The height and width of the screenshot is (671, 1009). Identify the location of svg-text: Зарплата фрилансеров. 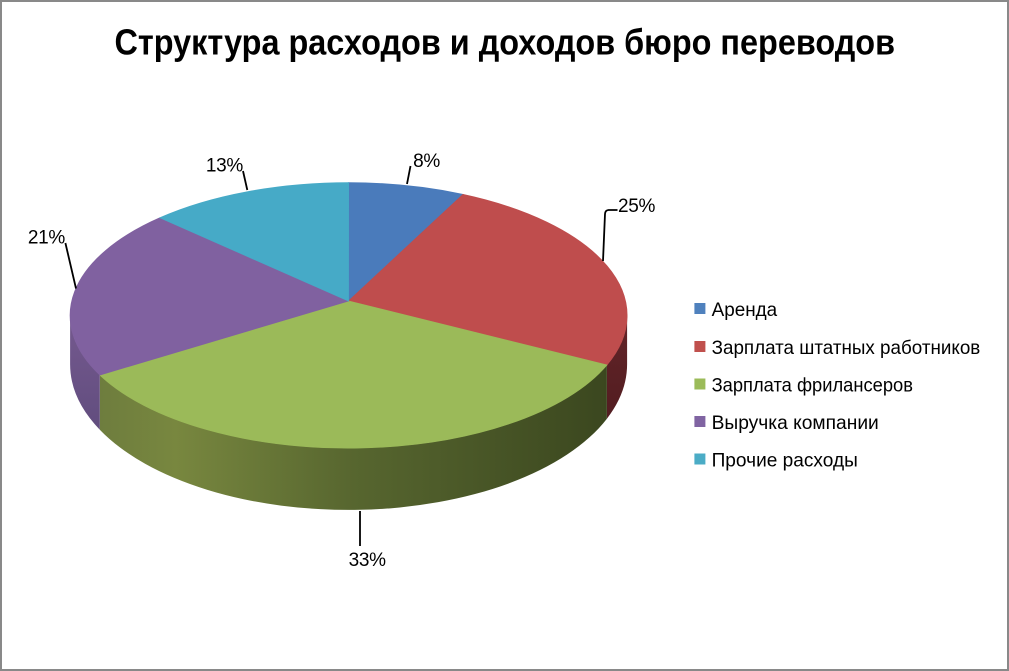
(812, 386).